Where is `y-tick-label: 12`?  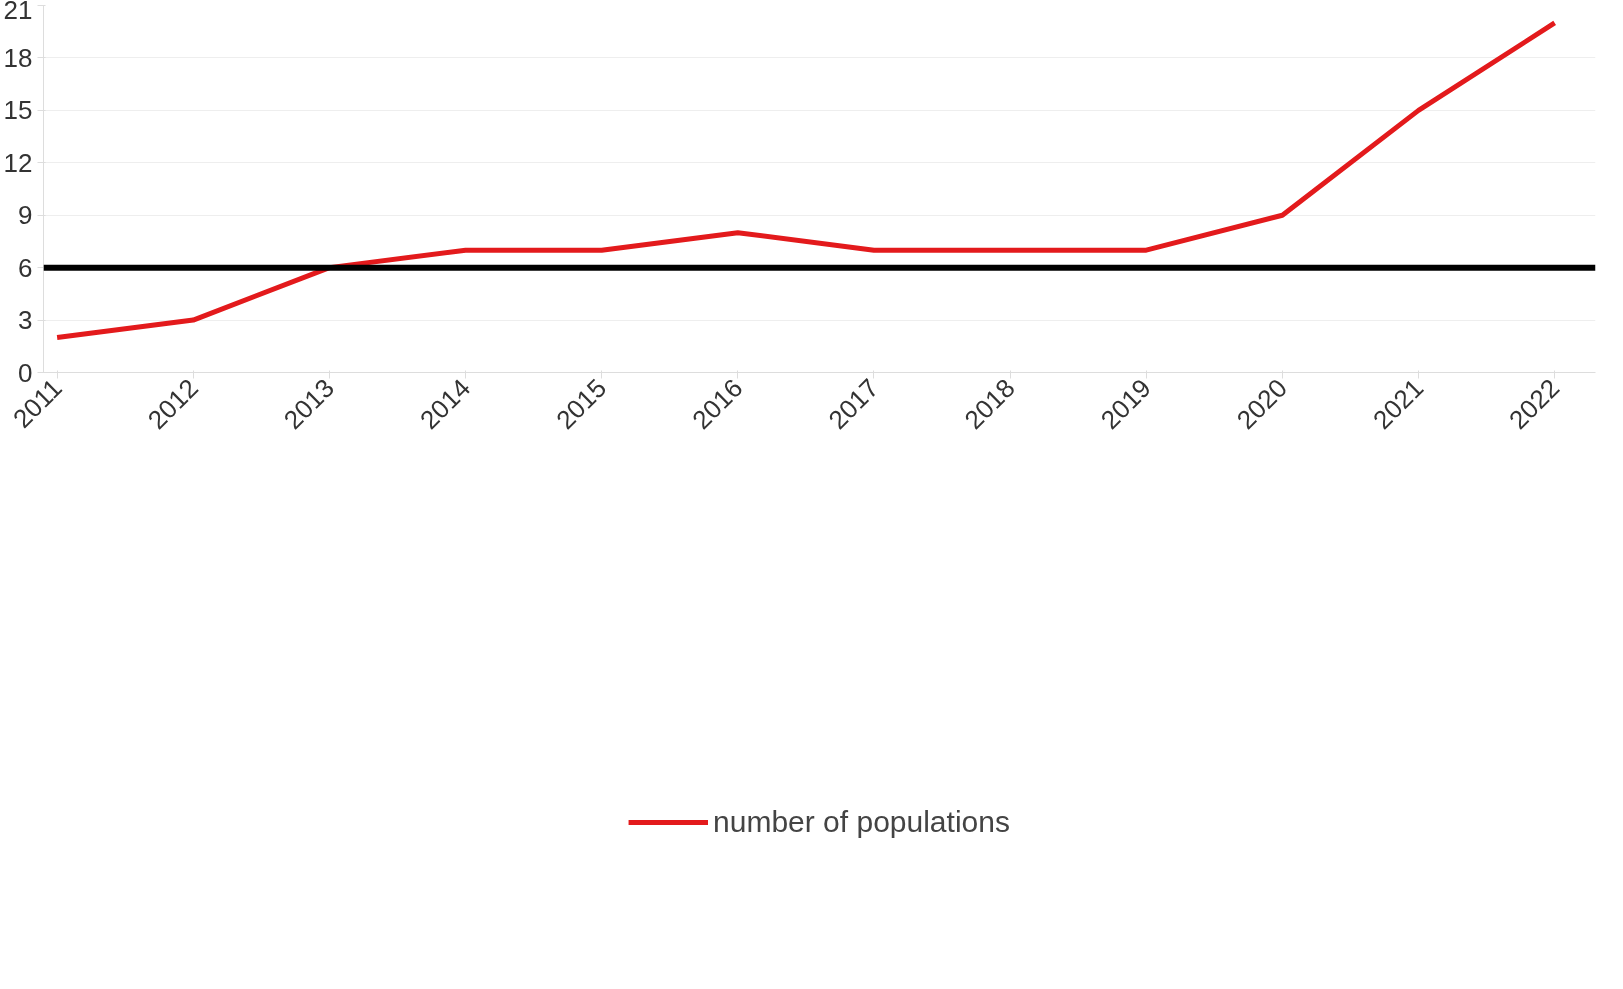 y-tick-label: 12 is located at coordinates (18, 162).